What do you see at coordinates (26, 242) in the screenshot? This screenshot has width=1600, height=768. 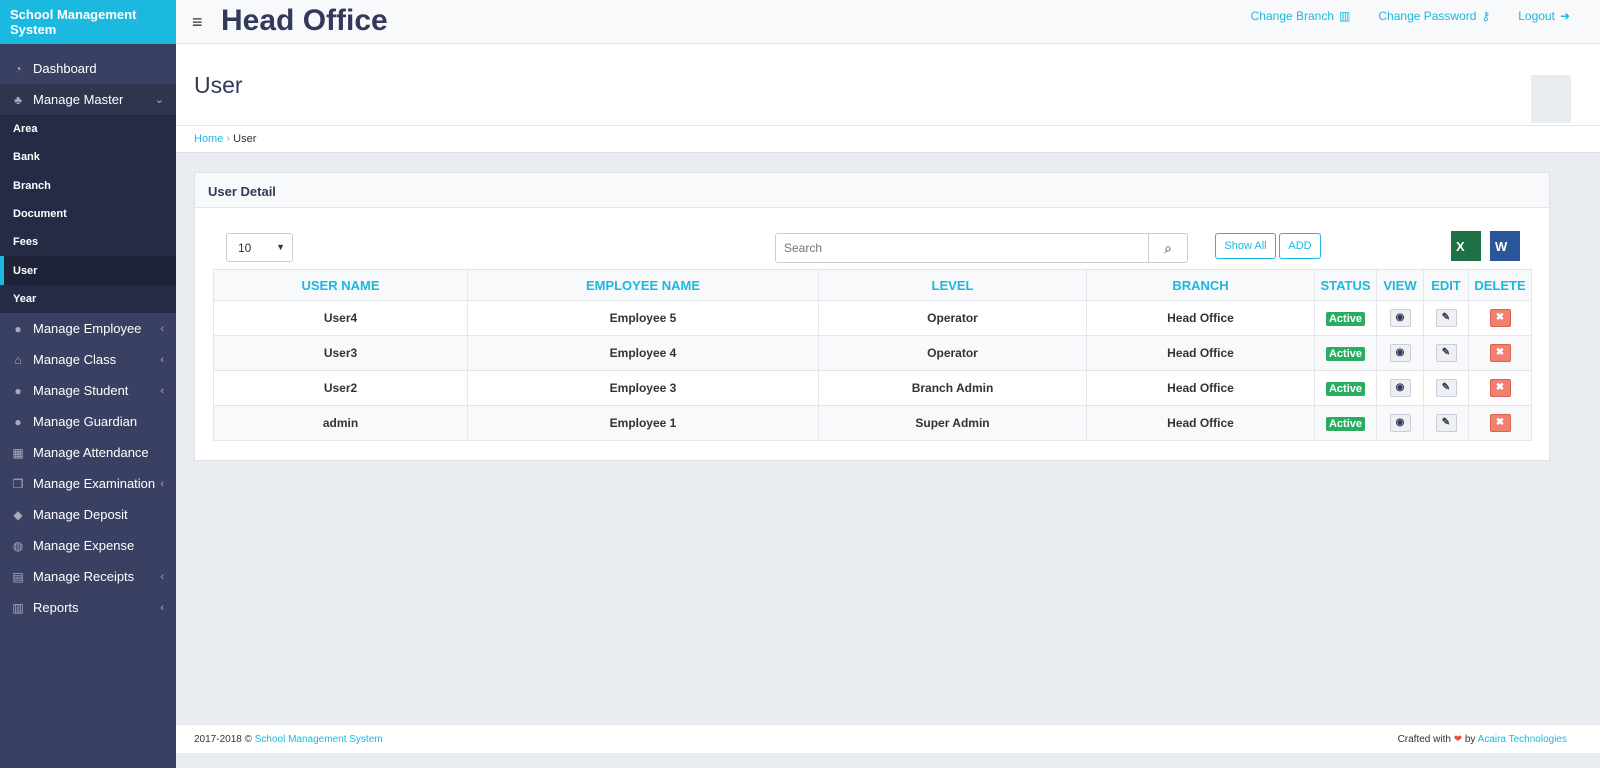 I see `submenu-item-fees: Fees` at bounding box center [26, 242].